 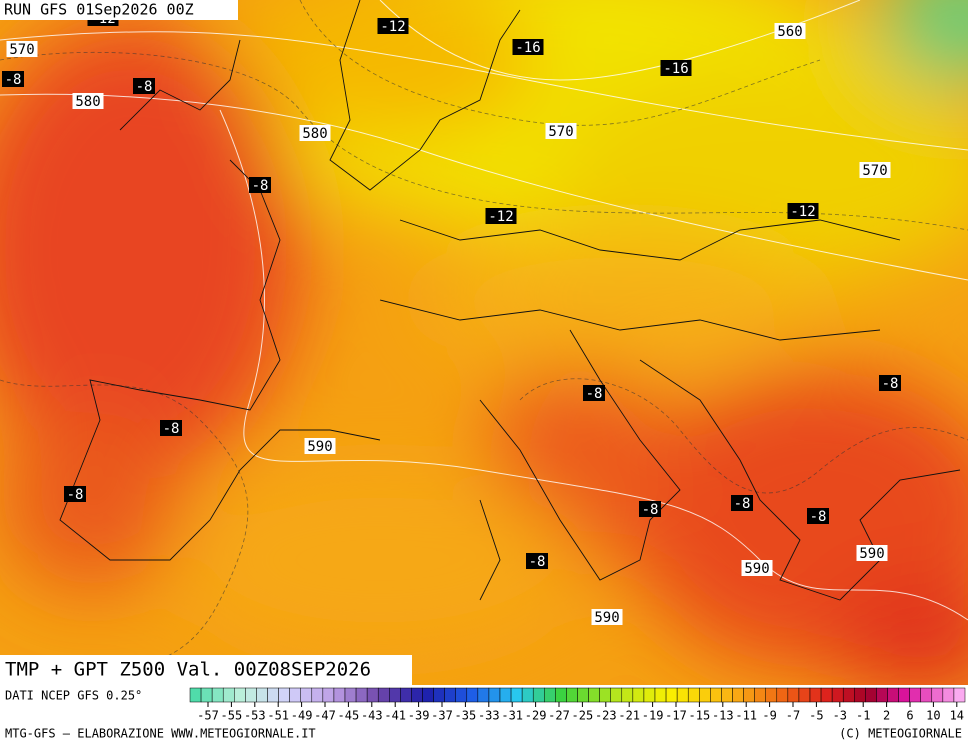 I want to click on colorbar-label: -3, so click(x=840, y=716).